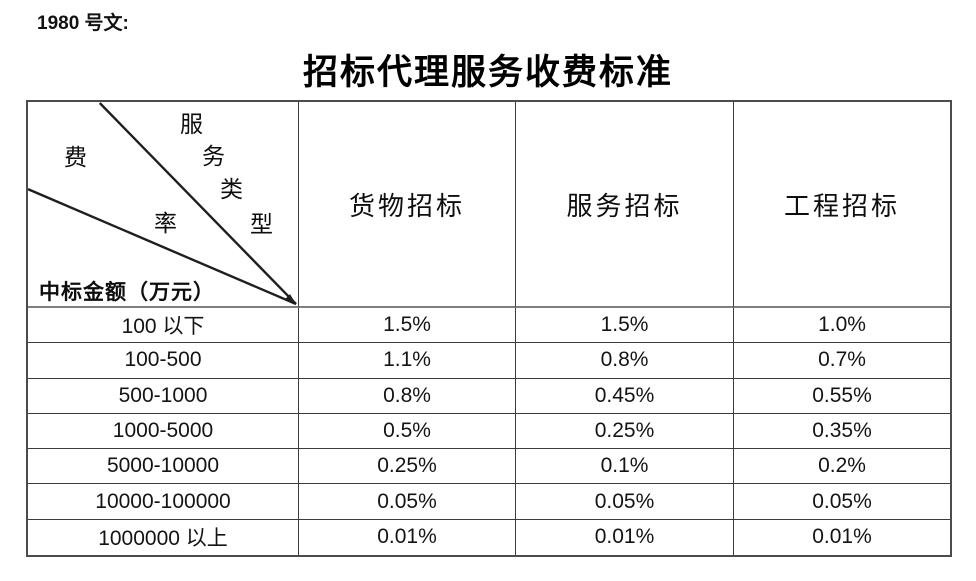 This screenshot has height=581, width=976. Describe the element at coordinates (163, 431) in the screenshot. I see `amount-cell: 1000-5000` at that location.